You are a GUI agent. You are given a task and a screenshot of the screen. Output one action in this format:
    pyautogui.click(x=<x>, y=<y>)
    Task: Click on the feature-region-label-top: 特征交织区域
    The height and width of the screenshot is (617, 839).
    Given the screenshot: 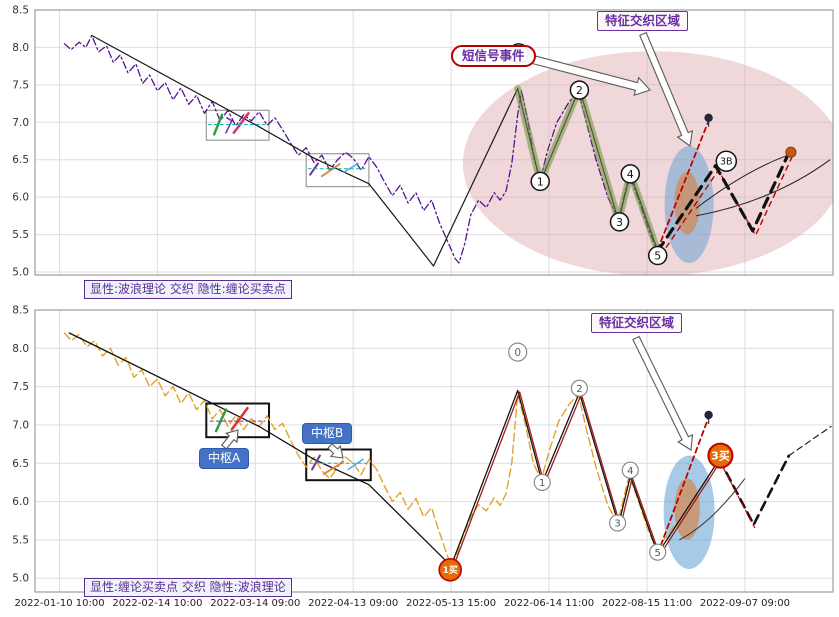 What is the action you would take?
    pyautogui.click(x=643, y=21)
    